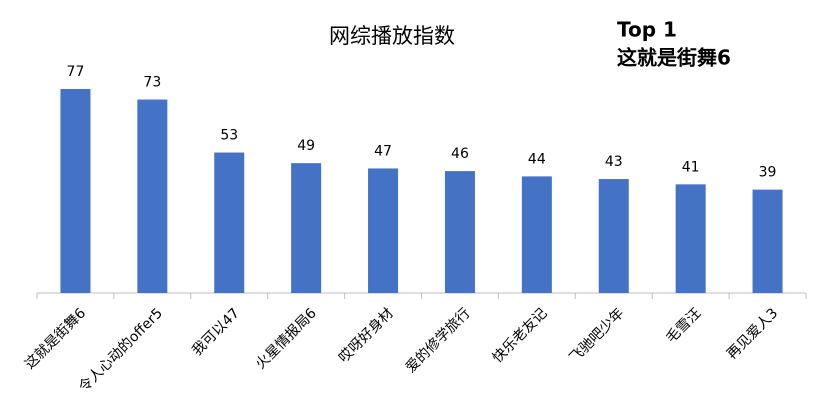  What do you see at coordinates (752, 333) in the screenshot?
I see `x-tick-label: 再见爱人3` at bounding box center [752, 333].